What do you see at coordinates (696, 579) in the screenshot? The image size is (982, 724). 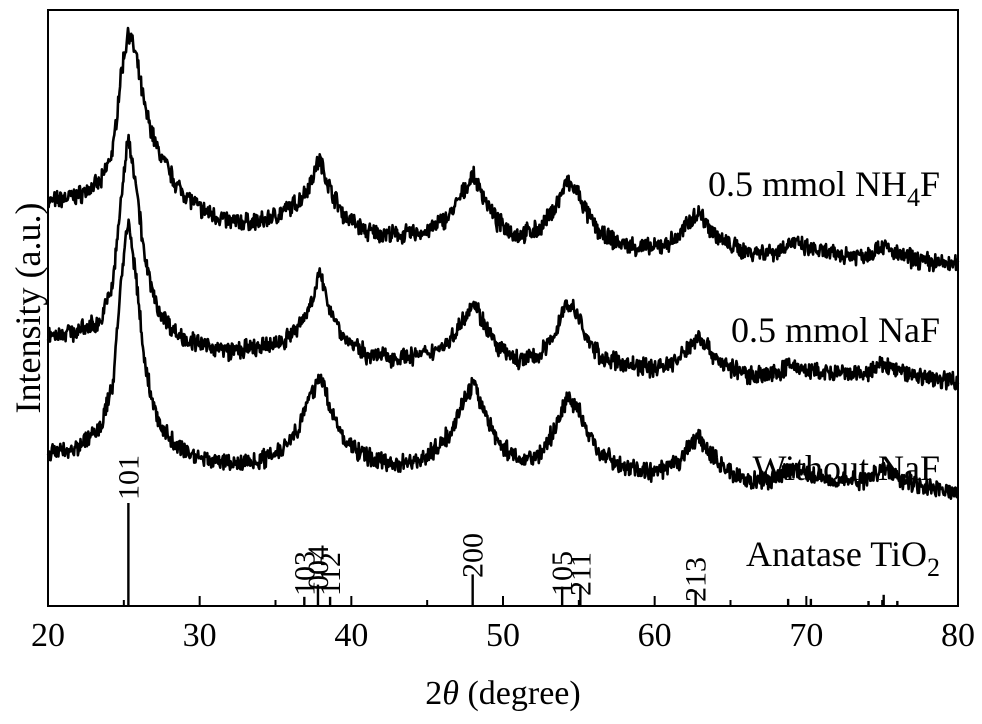 I see `hkl-label-213: 213` at bounding box center [696, 579].